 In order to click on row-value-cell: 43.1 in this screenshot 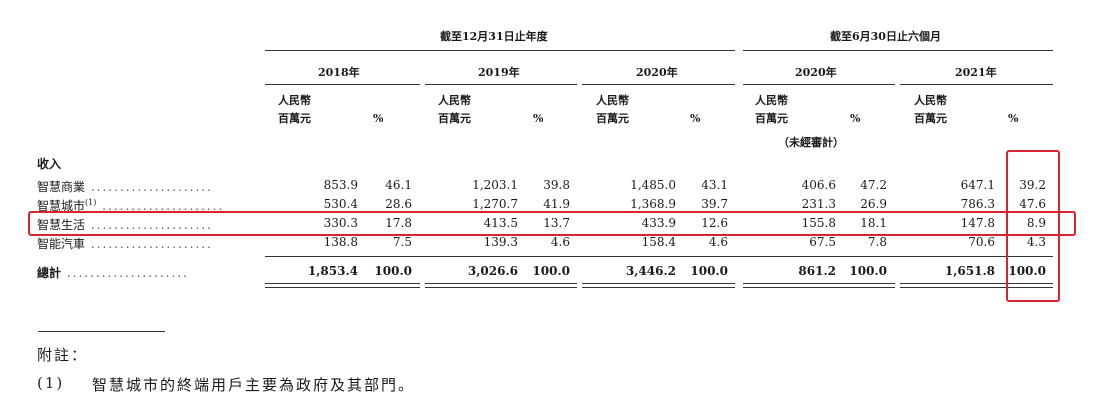, I will do `click(714, 185)`.